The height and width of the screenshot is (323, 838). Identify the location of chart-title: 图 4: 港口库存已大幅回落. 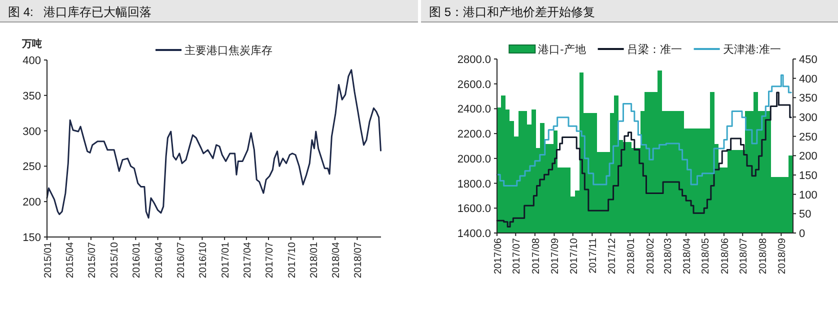
(80, 12).